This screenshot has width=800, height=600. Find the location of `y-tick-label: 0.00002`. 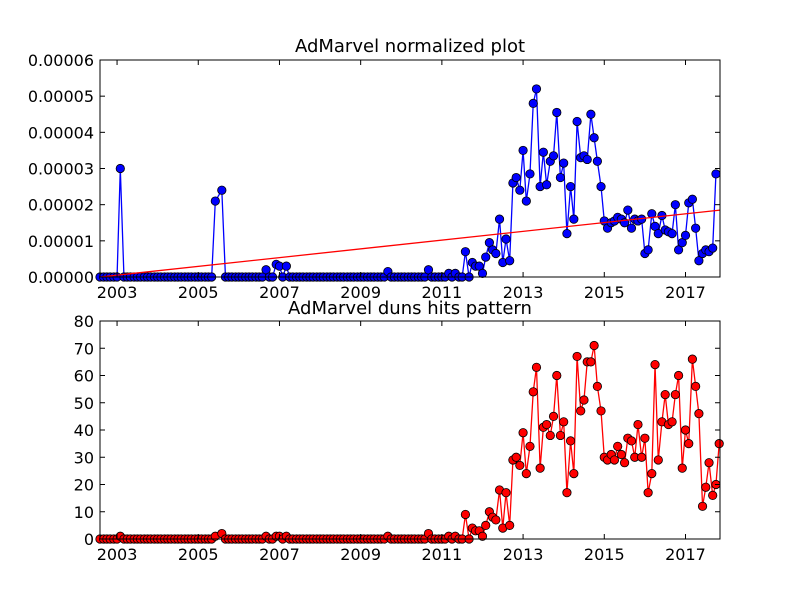

y-tick-label: 0.00002 is located at coordinates (61, 205).